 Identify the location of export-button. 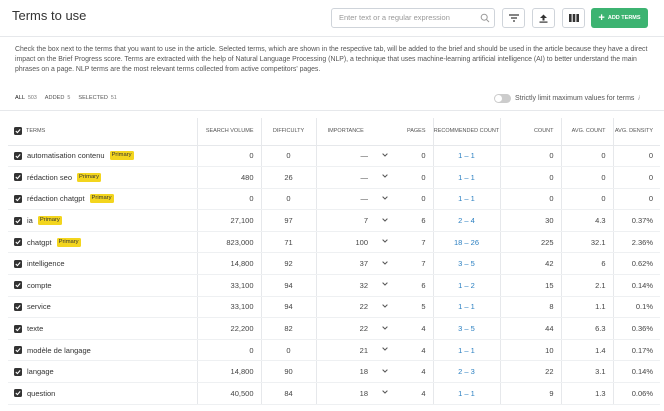
(543, 18).